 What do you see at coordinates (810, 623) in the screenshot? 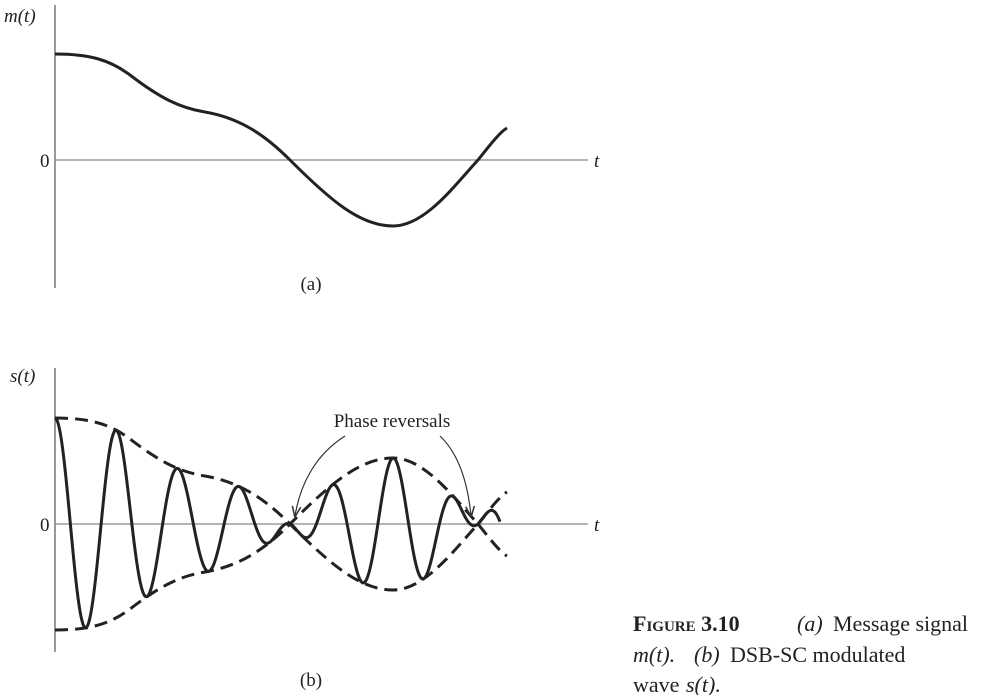
I see `caption-part: (a)` at bounding box center [810, 623].